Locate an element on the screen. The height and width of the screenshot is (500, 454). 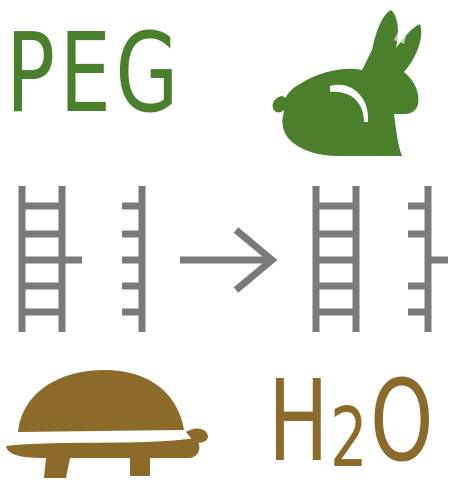
peg-label-text: PEG is located at coordinates (94, 73).